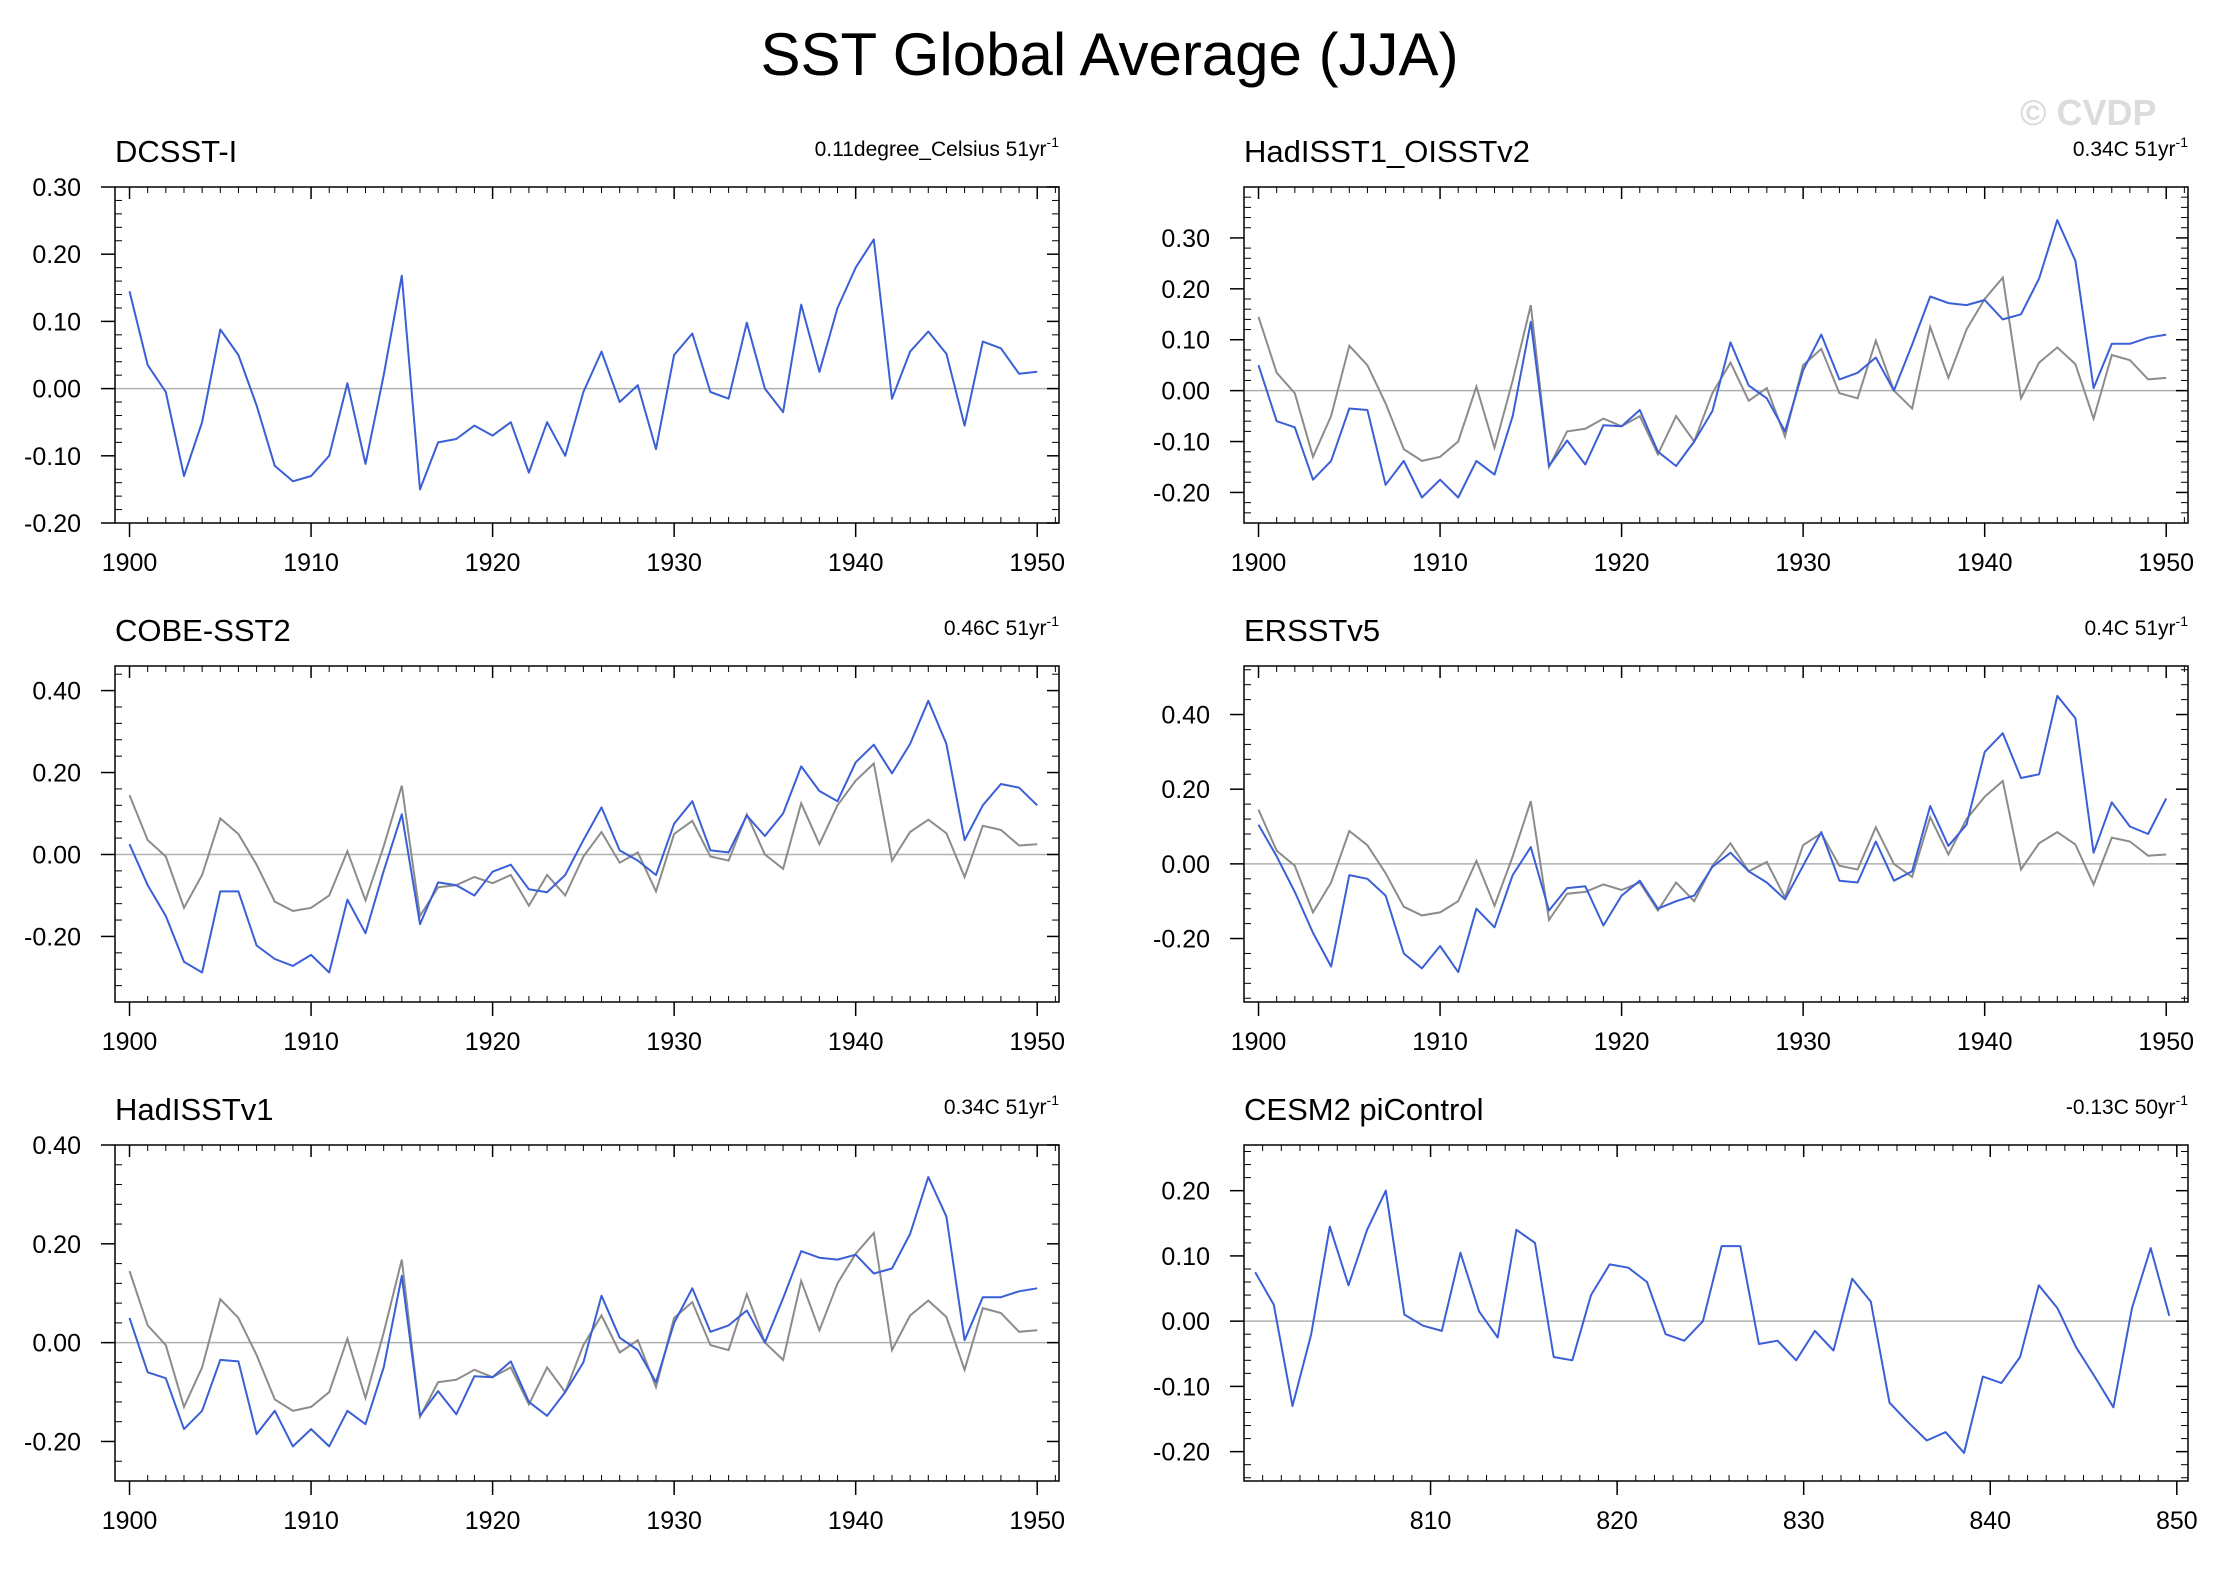 This screenshot has height=1571, width=2219. Describe the element at coordinates (937, 147) in the screenshot. I see `trend-label: 0.11degree_Celsius 51yr-1` at that location.